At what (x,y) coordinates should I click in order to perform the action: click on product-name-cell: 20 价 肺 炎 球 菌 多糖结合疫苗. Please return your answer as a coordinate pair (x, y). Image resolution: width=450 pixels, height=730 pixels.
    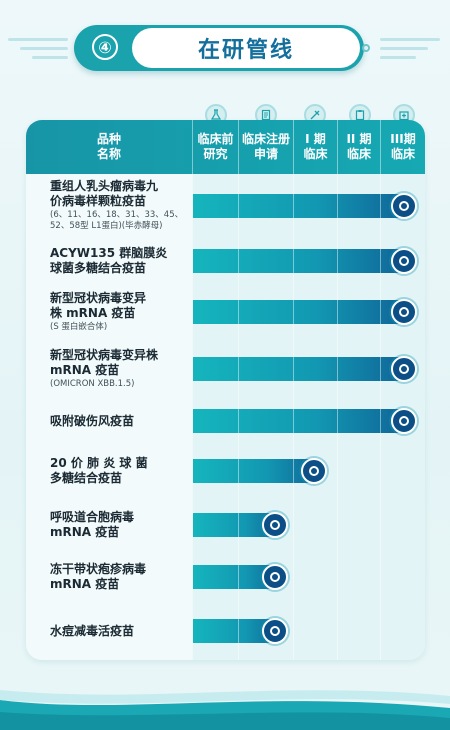
    Looking at the image, I should click on (109, 471).